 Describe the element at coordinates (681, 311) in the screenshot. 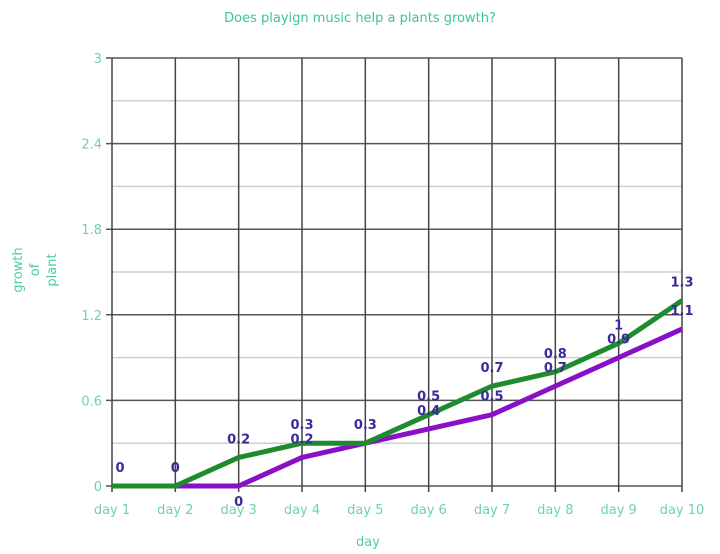

I see `purple-data-label: 1.1` at that location.